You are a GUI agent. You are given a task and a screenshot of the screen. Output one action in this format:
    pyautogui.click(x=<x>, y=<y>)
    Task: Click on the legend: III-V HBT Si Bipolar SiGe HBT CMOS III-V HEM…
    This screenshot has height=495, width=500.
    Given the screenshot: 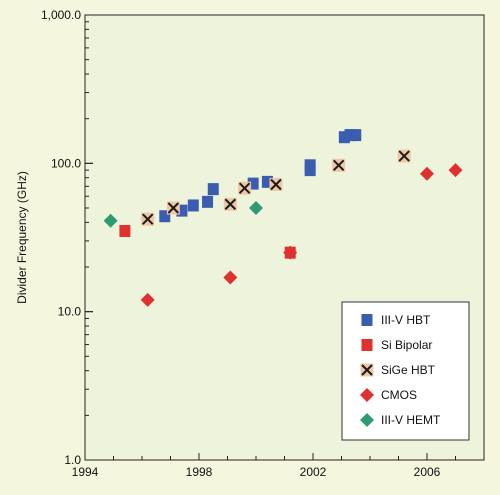 What is the action you would take?
    pyautogui.click(x=405, y=371)
    